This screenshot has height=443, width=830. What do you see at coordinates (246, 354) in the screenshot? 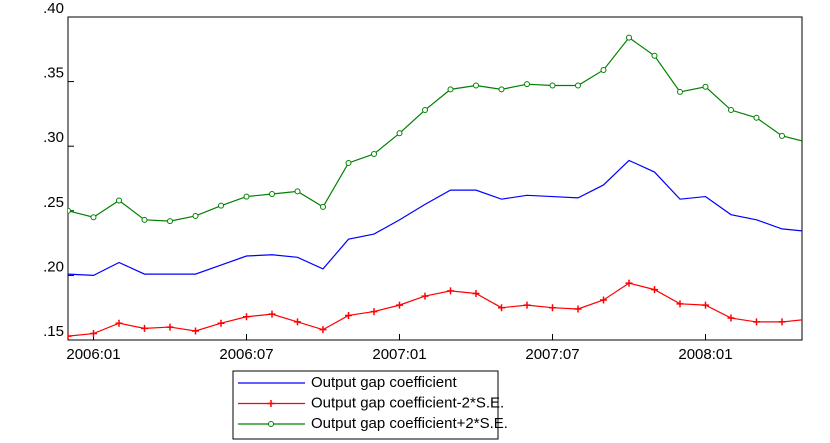
I see `x-tick-label: 2006:07` at bounding box center [246, 354].